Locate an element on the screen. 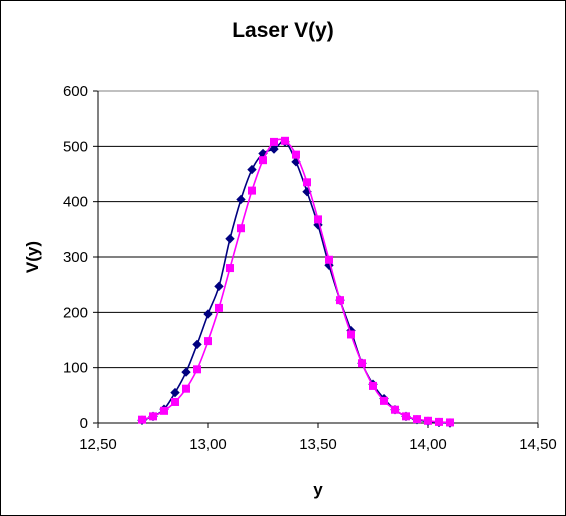 The height and width of the screenshot is (516, 566). x-tick-label: 13,50 is located at coordinates (318, 444).